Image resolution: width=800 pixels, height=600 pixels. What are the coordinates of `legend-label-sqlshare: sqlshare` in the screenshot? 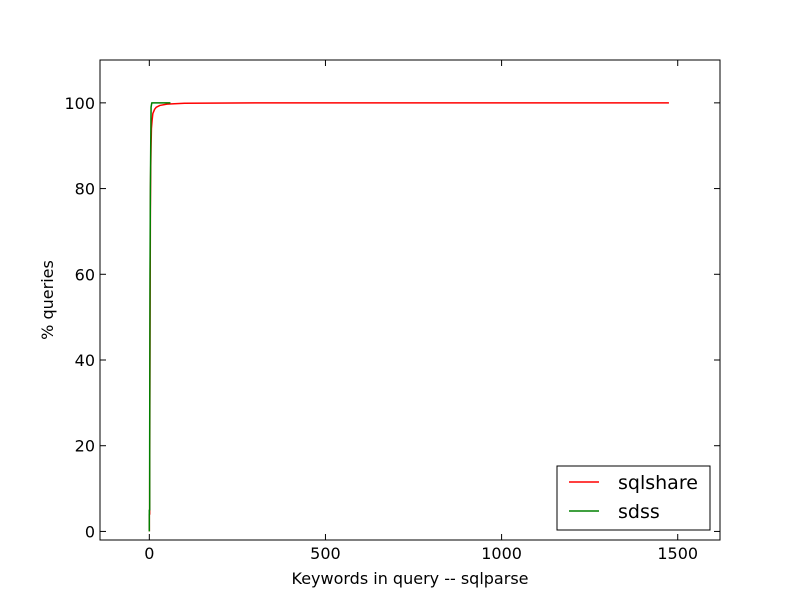 It's located at (658, 483).